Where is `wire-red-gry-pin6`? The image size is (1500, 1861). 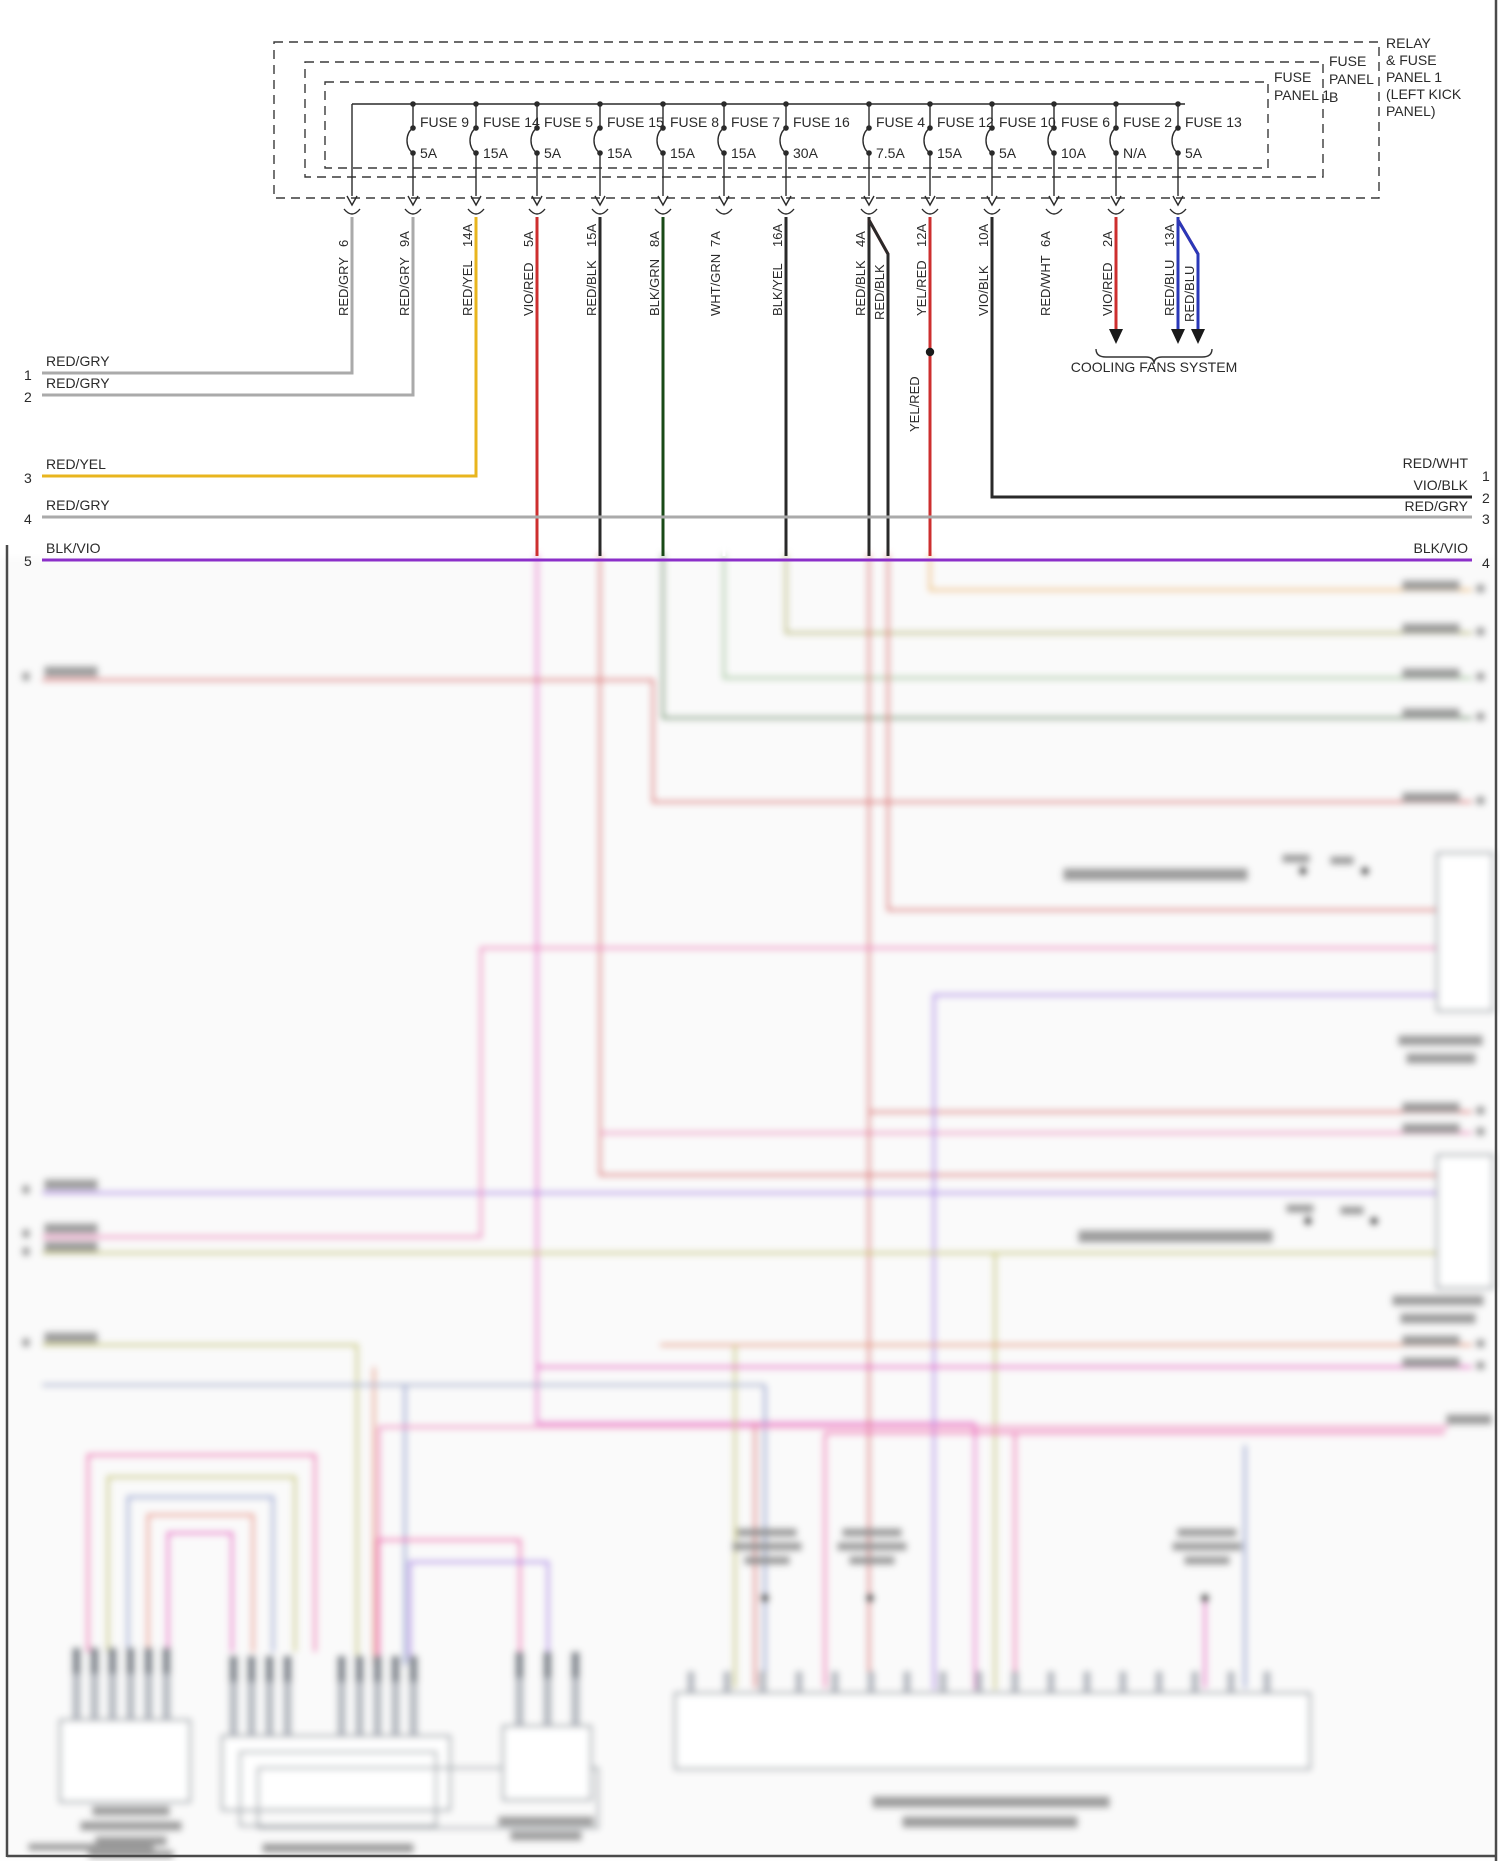 wire-red-gry-pin6 is located at coordinates (198, 296).